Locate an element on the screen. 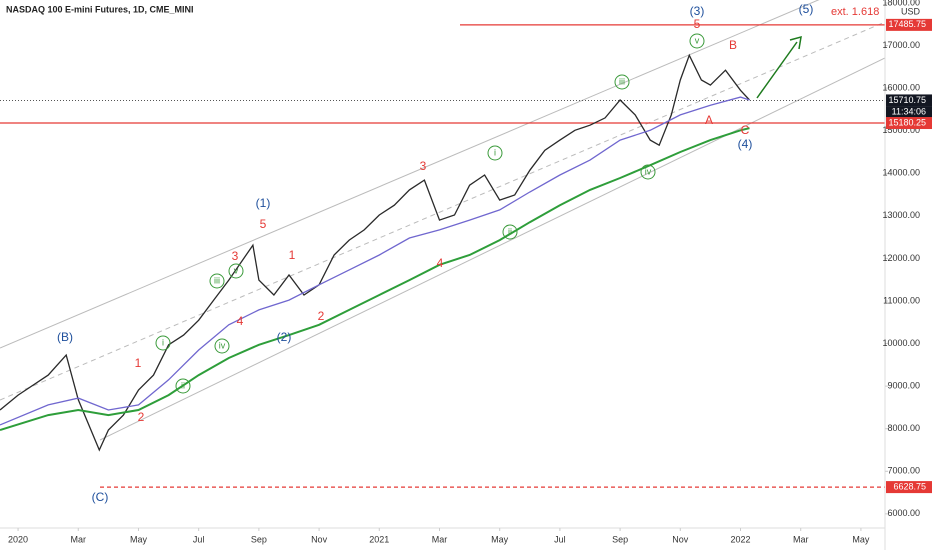 The width and height of the screenshot is (932, 550). y-tick-label: 11000.00 is located at coordinates (901, 300).